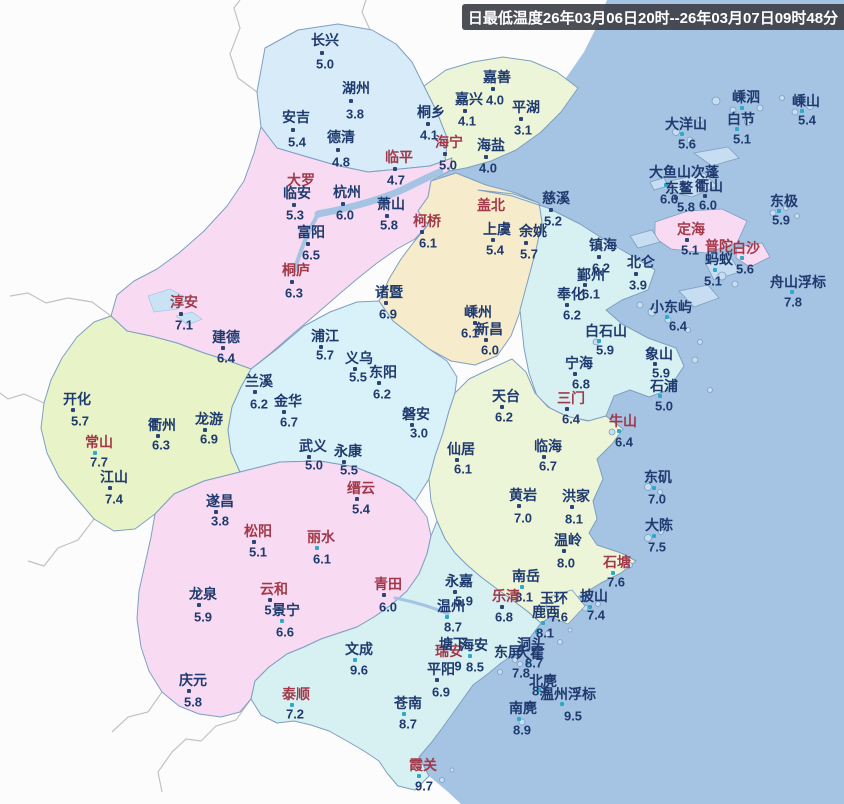 Image resolution: width=844 pixels, height=804 pixels. Describe the element at coordinates (341, 137) in the screenshot. I see `station-label: 德清` at that location.